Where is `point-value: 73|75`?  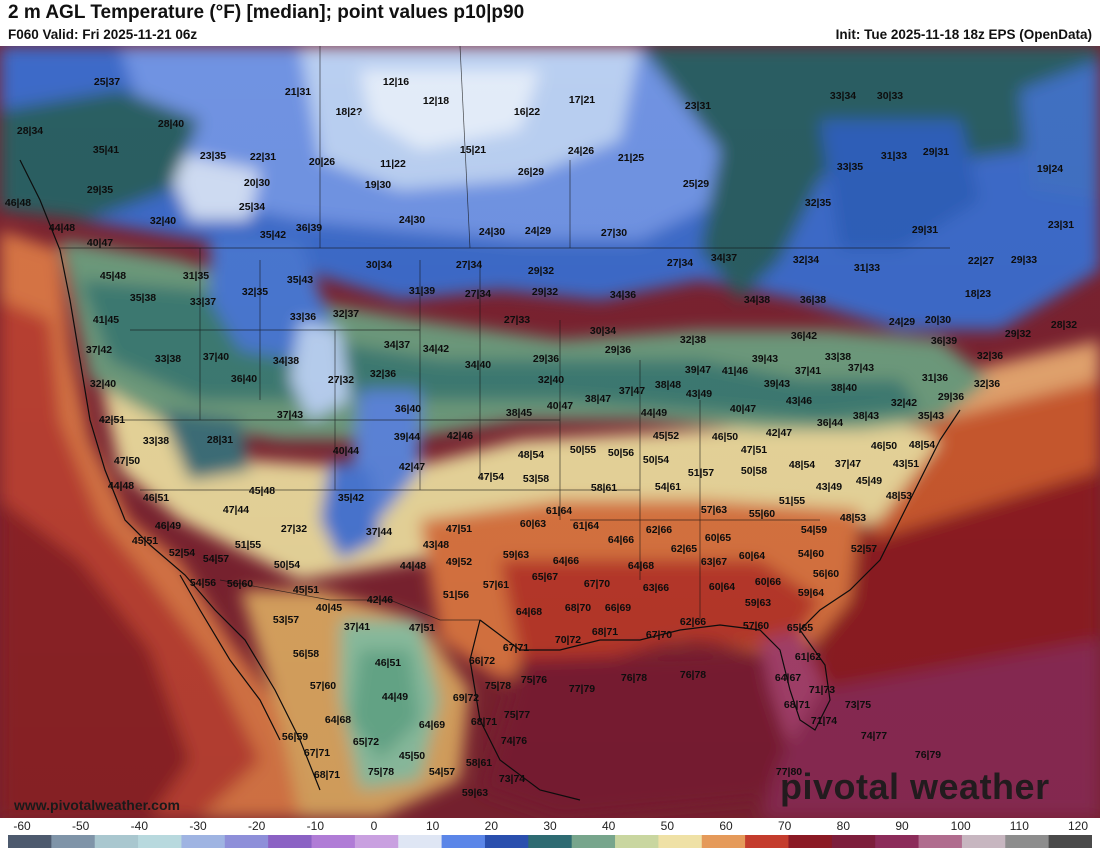 point-value: 73|75 is located at coordinates (858, 705).